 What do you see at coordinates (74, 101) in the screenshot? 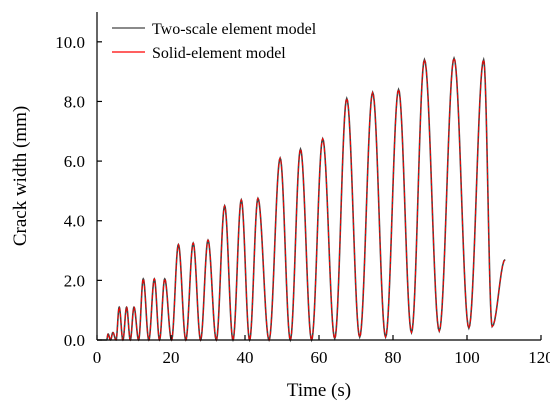
I see `y-tick-label: 8.0` at bounding box center [74, 101].